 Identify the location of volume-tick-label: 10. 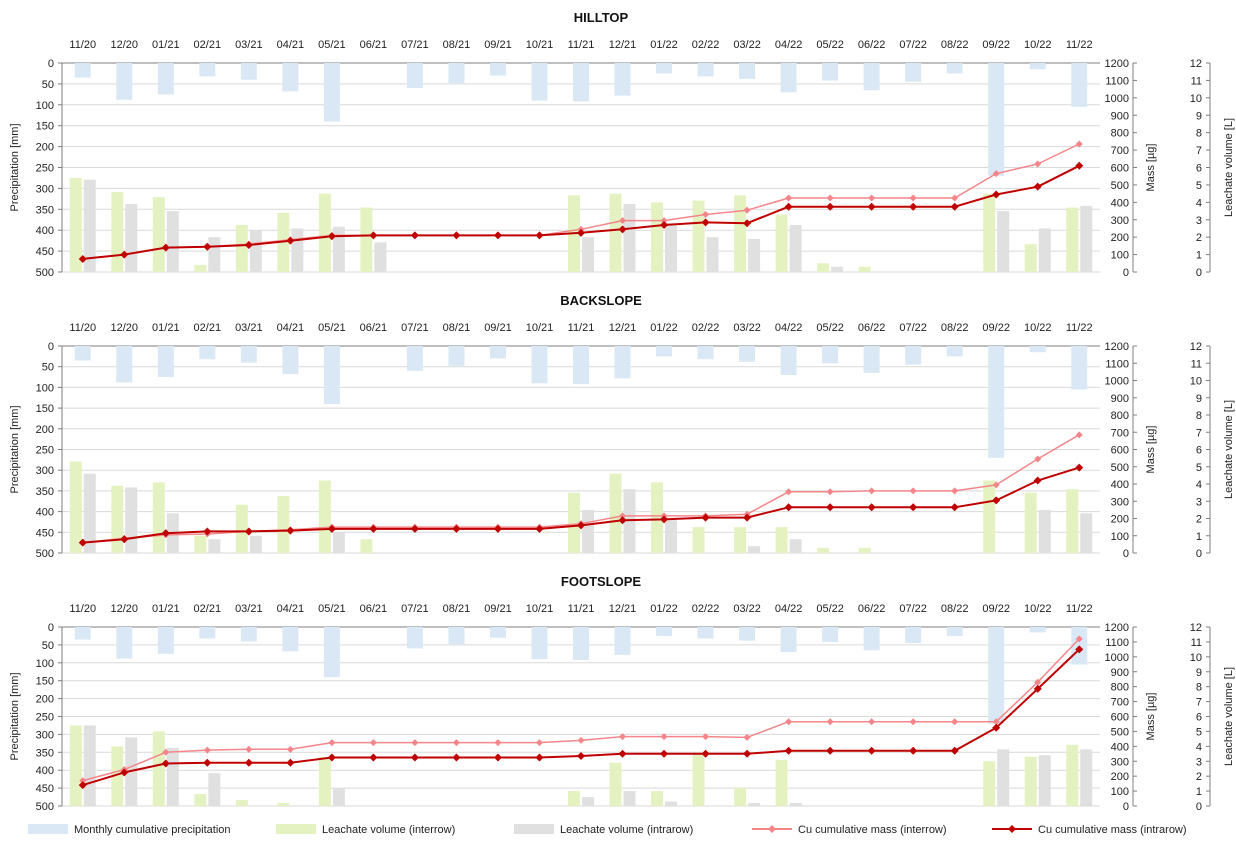
(1196, 382).